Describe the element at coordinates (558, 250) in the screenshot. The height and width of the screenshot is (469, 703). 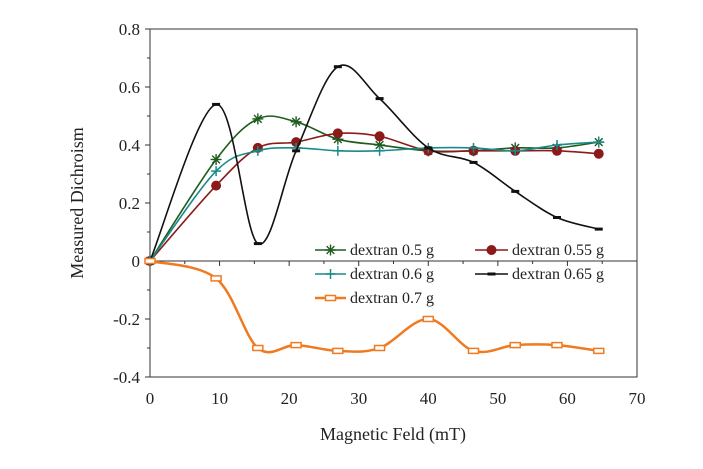
I see `legend-label-1: dextran 0.55 g` at that location.